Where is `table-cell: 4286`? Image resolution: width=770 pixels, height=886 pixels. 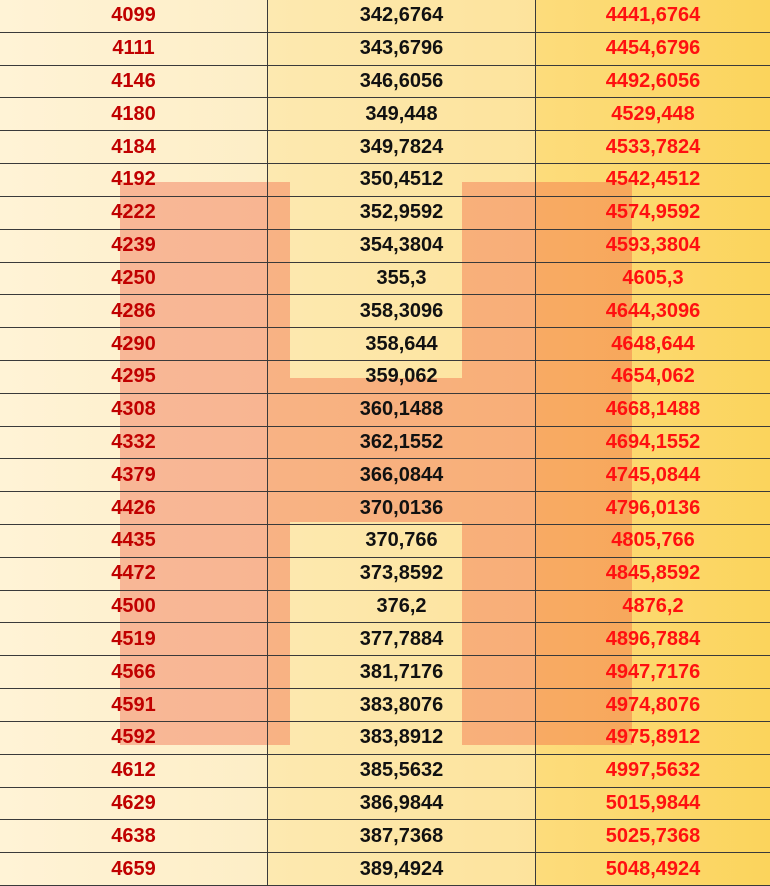 table-cell: 4286 is located at coordinates (134, 312).